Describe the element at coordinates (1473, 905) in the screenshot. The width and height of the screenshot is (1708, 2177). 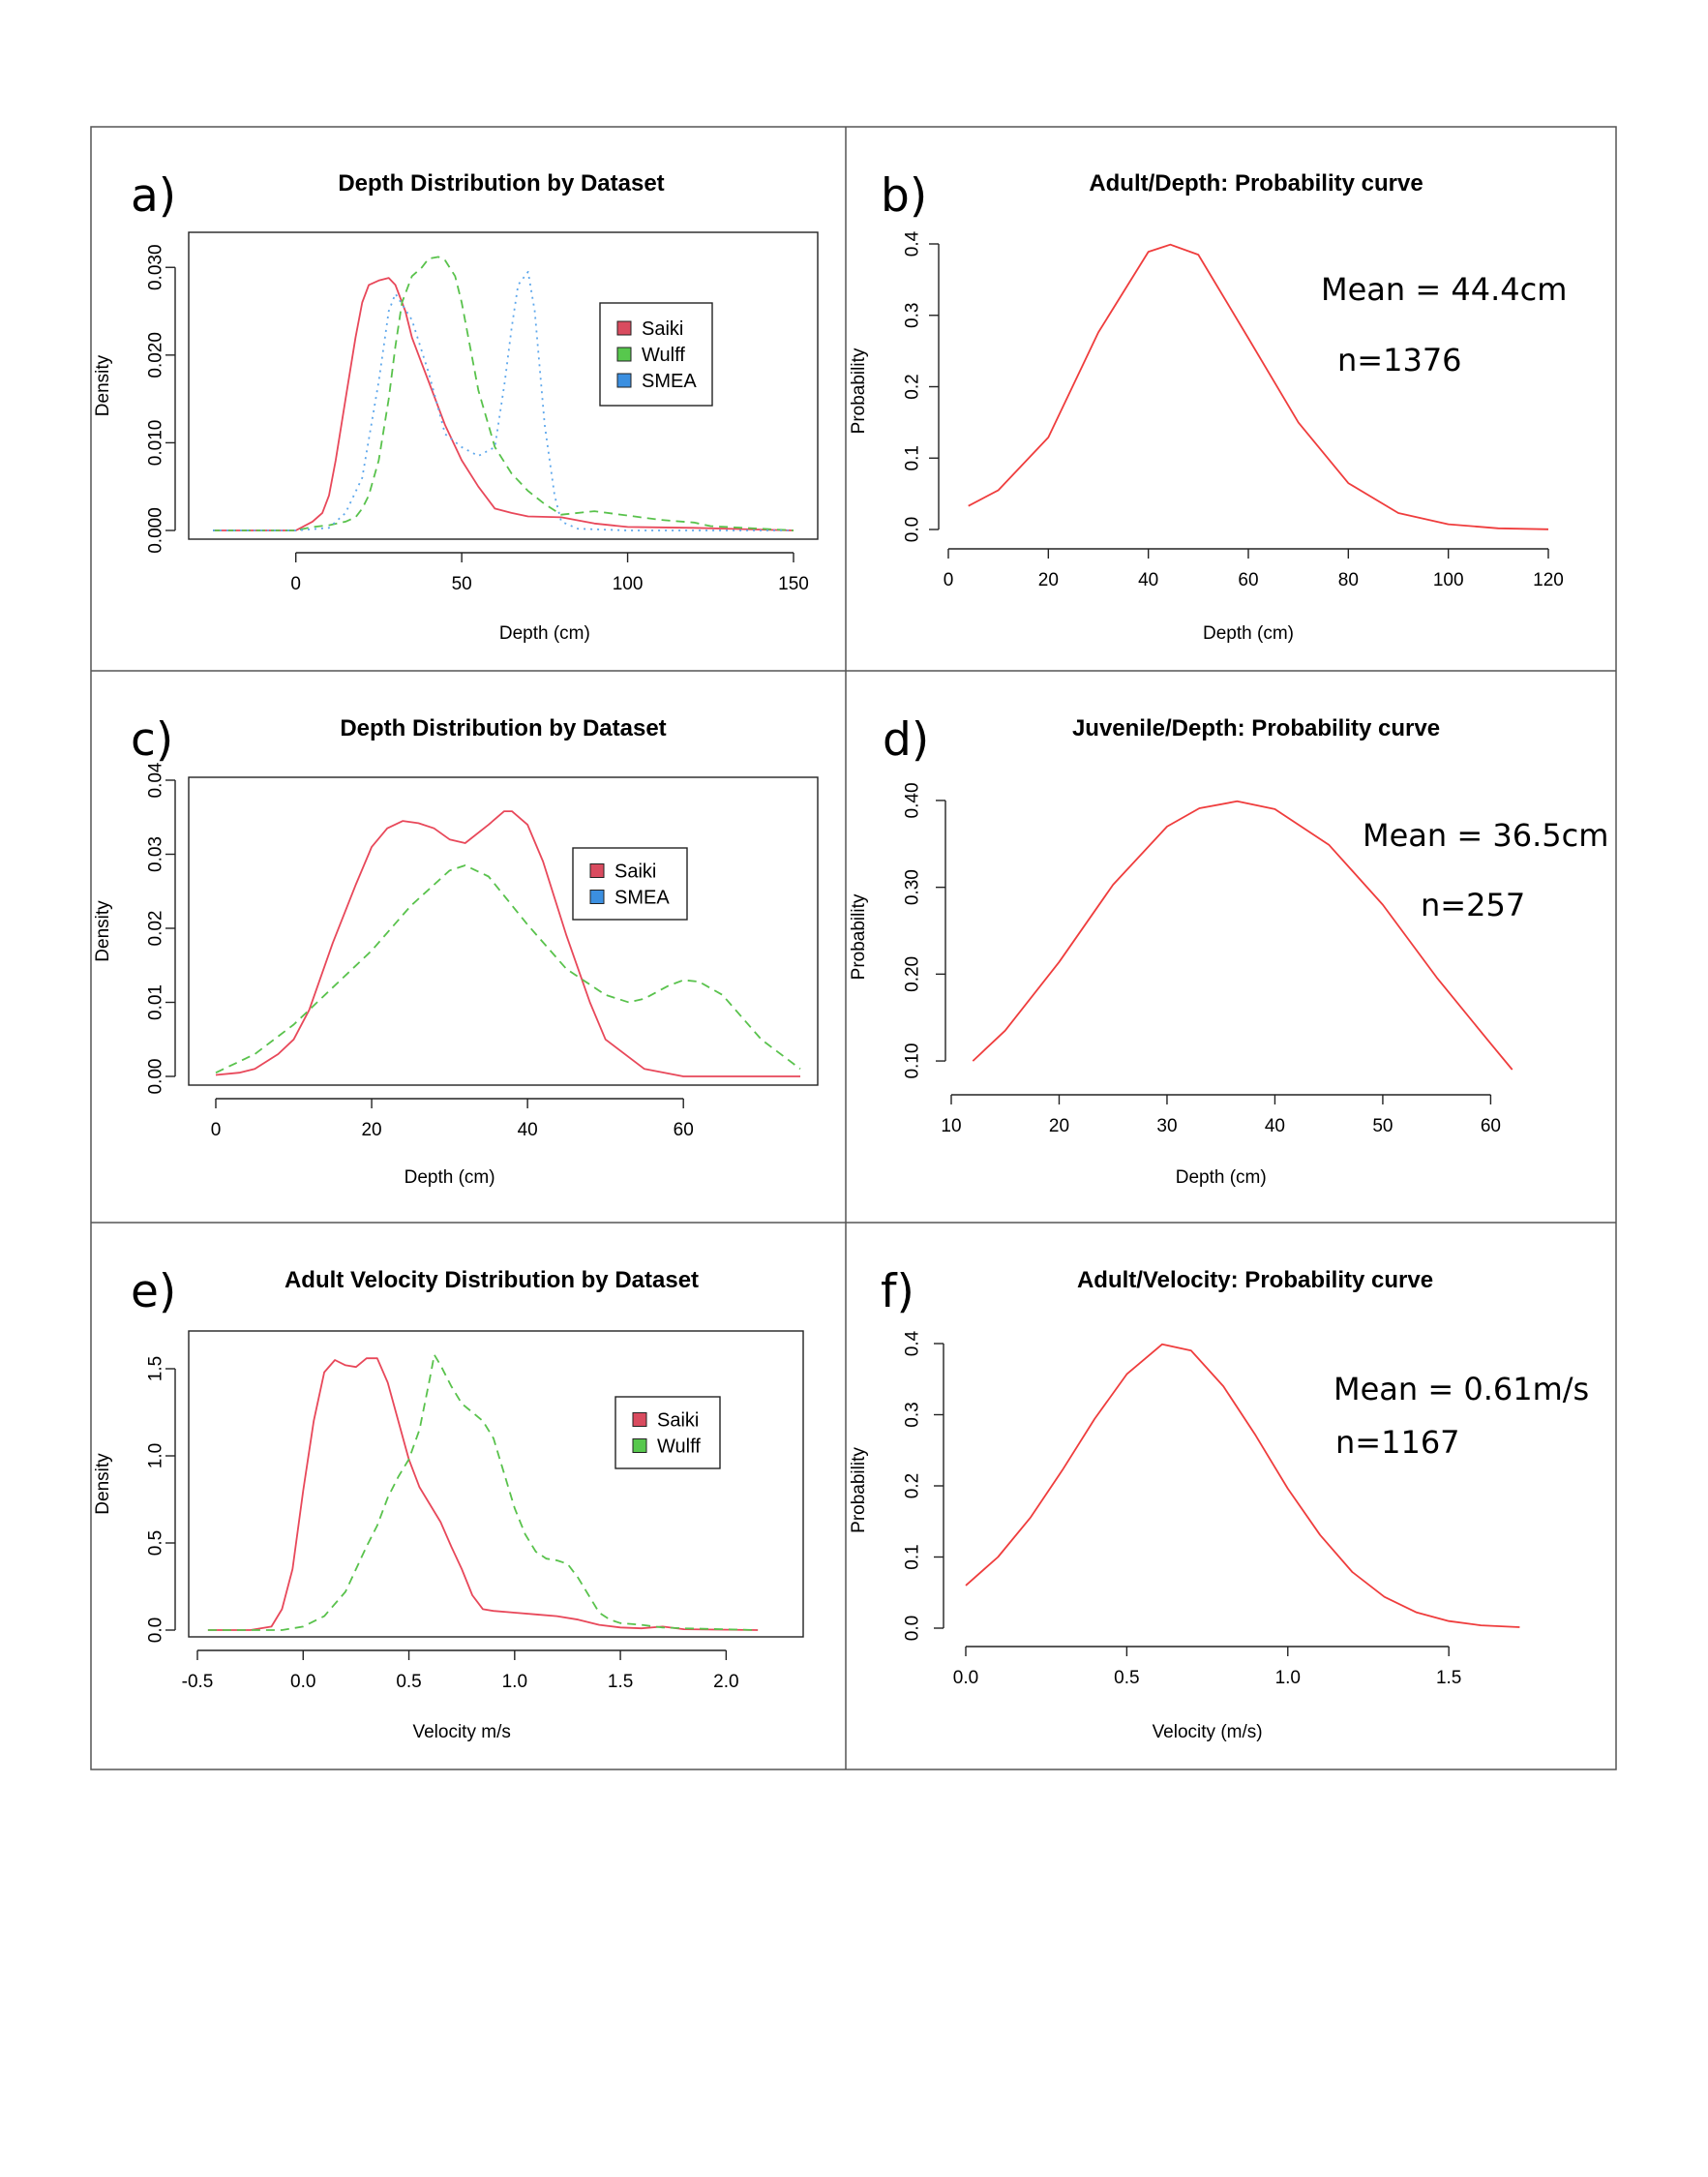
I see `annotation-n-d: n=257` at that location.